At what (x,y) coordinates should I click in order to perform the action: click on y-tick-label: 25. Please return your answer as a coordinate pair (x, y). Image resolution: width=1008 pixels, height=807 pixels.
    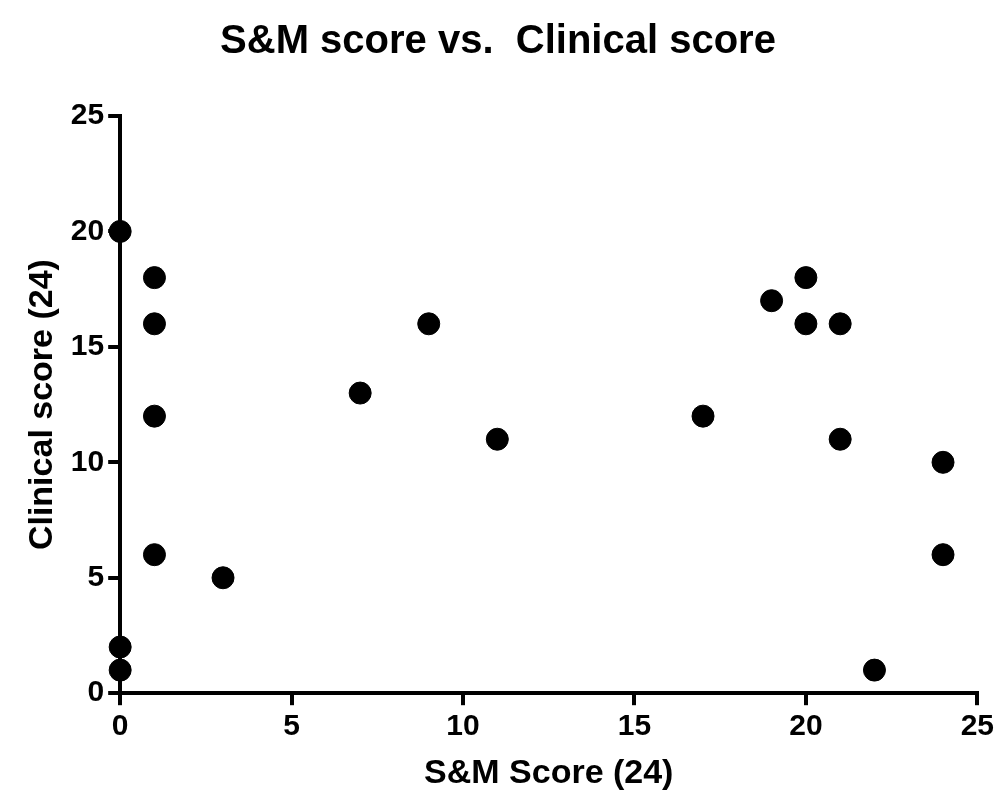
    Looking at the image, I should click on (87, 114).